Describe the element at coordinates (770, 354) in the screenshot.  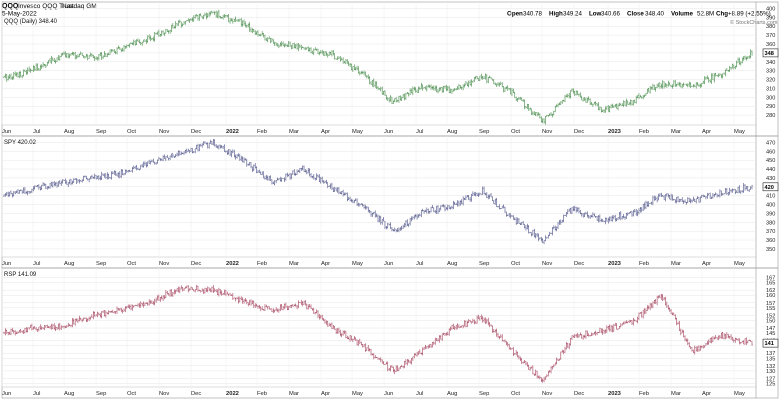
I see `y-tick-label: 137` at that location.